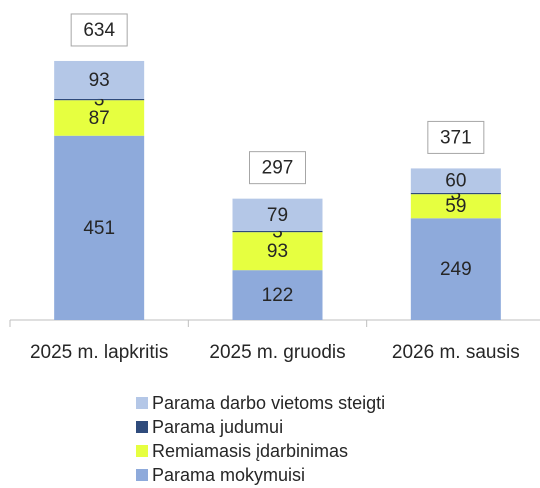 The image size is (540, 488). I want to click on value-label: 122, so click(278, 295).